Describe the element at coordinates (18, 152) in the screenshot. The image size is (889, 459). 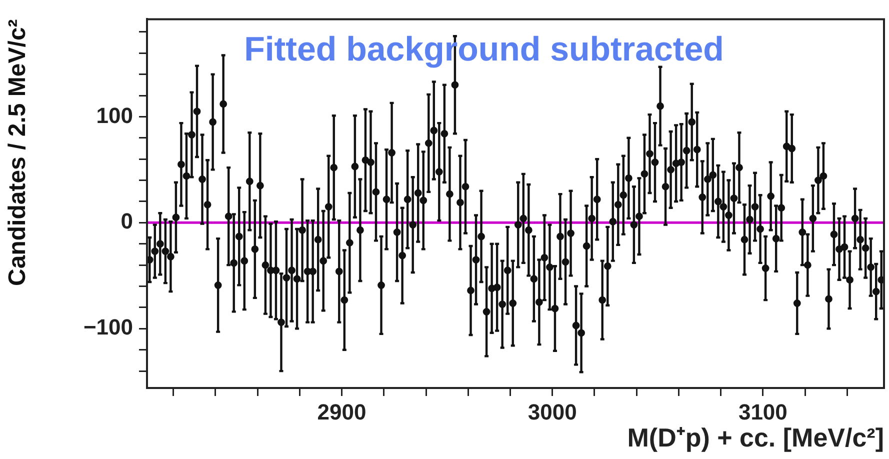
I see `y-axis-title: Candidates / 2.5 MeV/c²` at that location.